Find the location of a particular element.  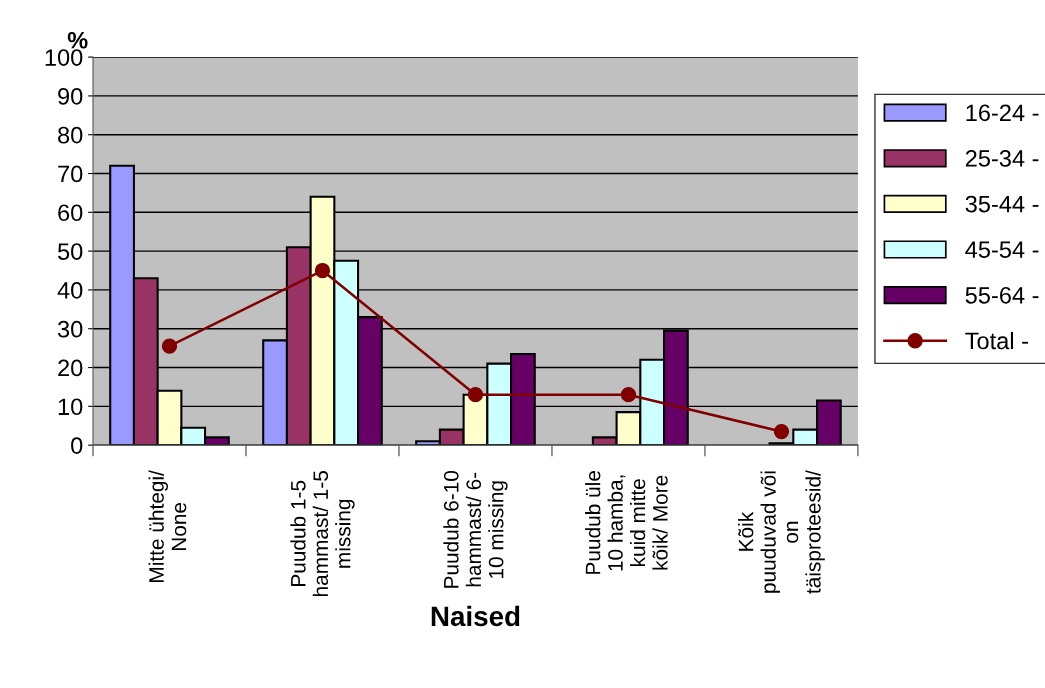

y-tick-label: 30 is located at coordinates (70, 329).